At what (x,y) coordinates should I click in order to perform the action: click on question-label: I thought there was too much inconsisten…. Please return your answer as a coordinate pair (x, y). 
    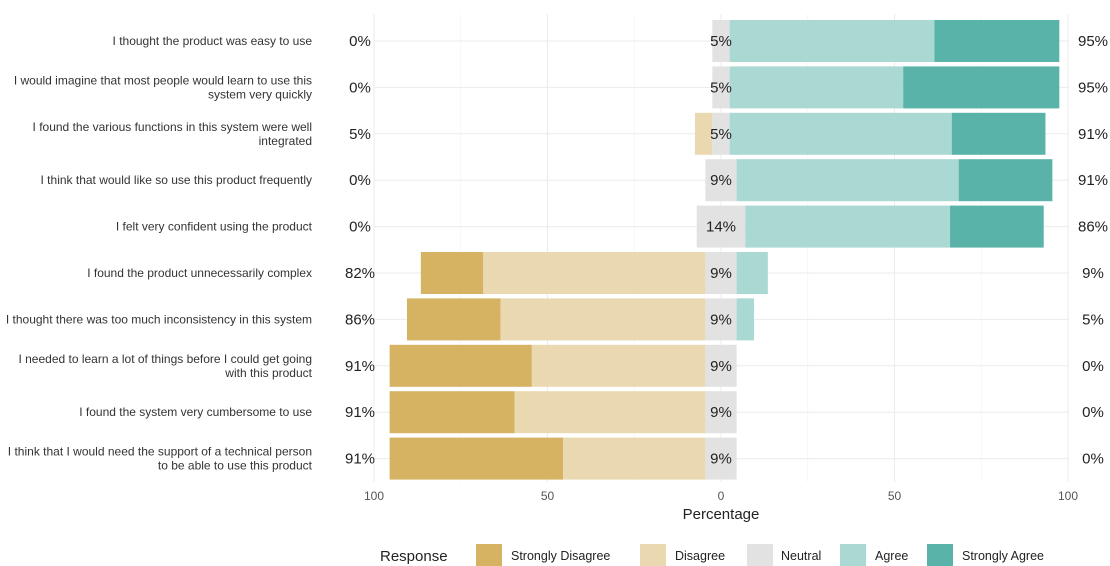
    Looking at the image, I should click on (159, 319).